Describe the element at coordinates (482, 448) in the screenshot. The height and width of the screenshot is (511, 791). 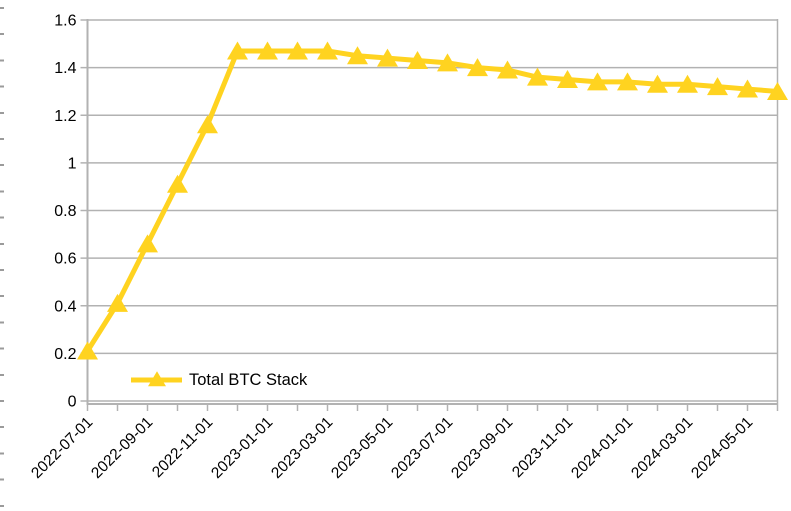
I see `x-axis-tick-label: 2023-09-01` at that location.